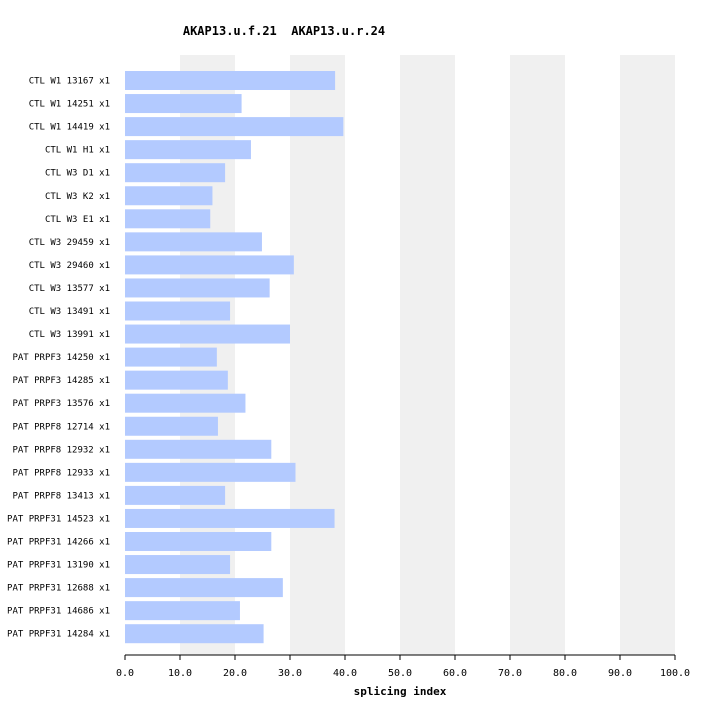 Image resolution: width=712 pixels, height=721 pixels. I want to click on x-tick-label: 0.0, so click(125, 673).